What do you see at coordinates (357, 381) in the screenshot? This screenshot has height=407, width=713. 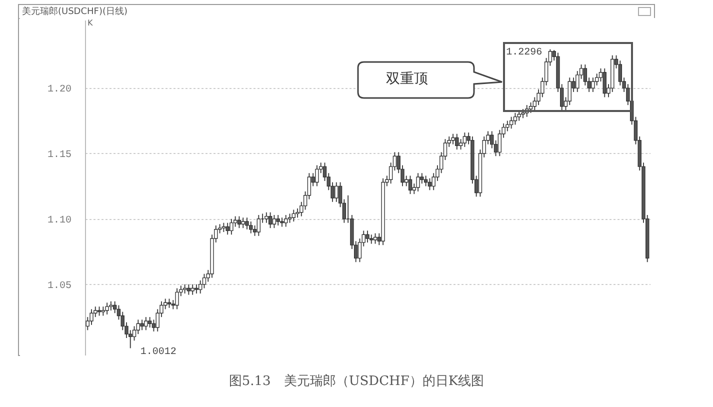 I see `caption: 图5.13 美元瑞郎（USDCHF）的日K线图` at bounding box center [357, 381].